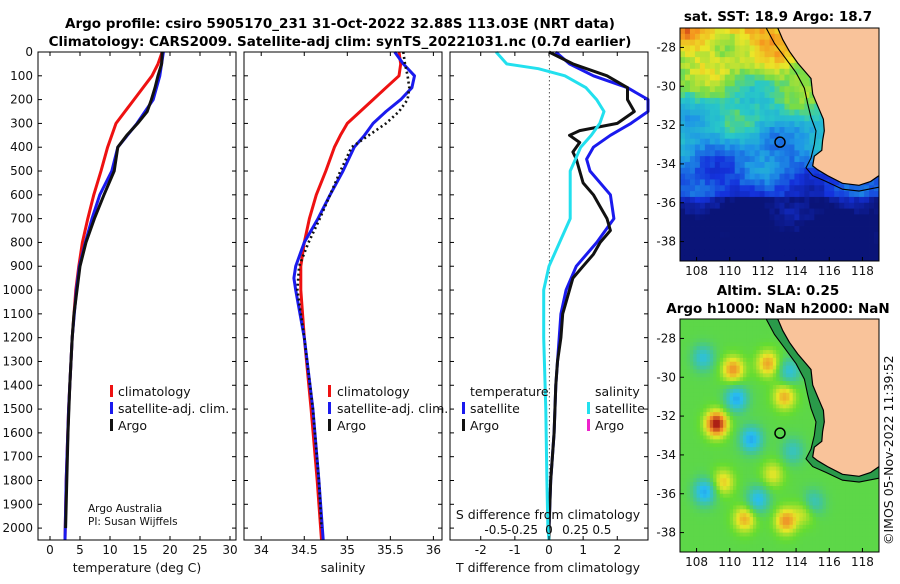 This screenshot has height=584, width=900. I want to click on credit-line-2: PI: Susan Wijffels, so click(133, 522).